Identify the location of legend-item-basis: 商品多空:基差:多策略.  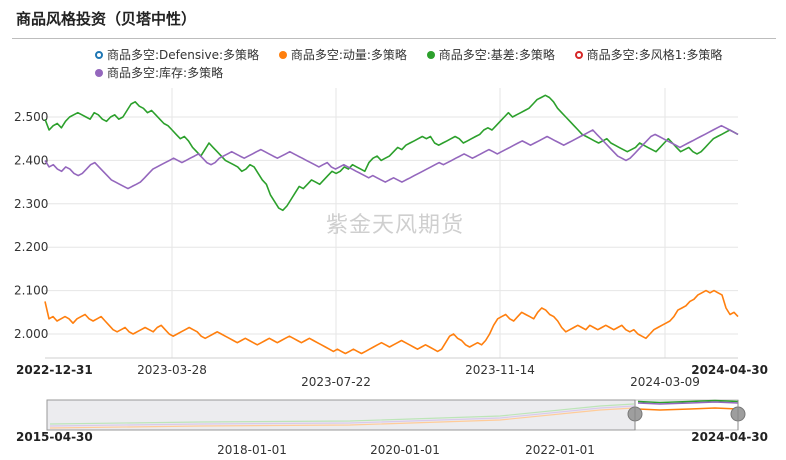
(490, 55).